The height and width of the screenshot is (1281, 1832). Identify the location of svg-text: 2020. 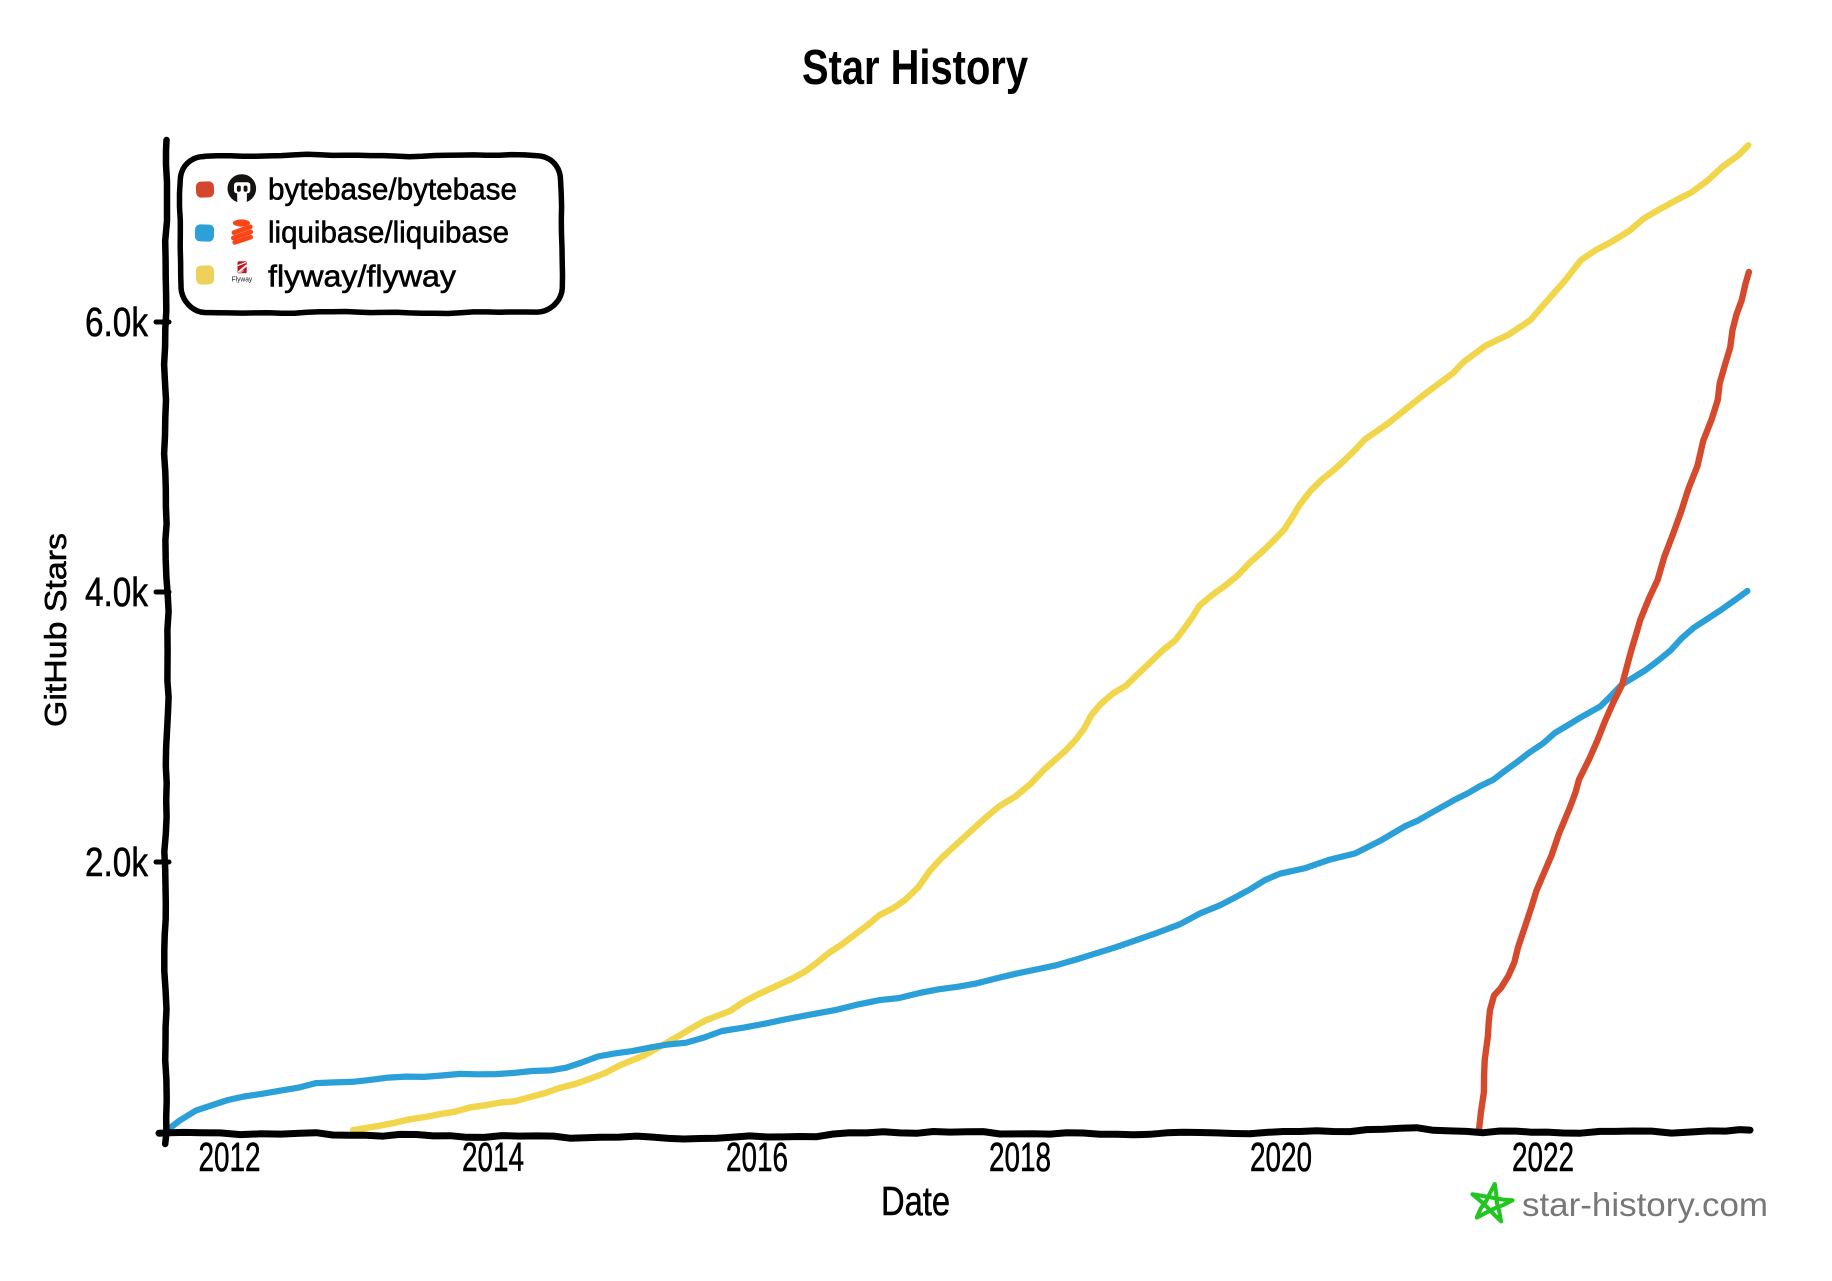
(1281, 1157).